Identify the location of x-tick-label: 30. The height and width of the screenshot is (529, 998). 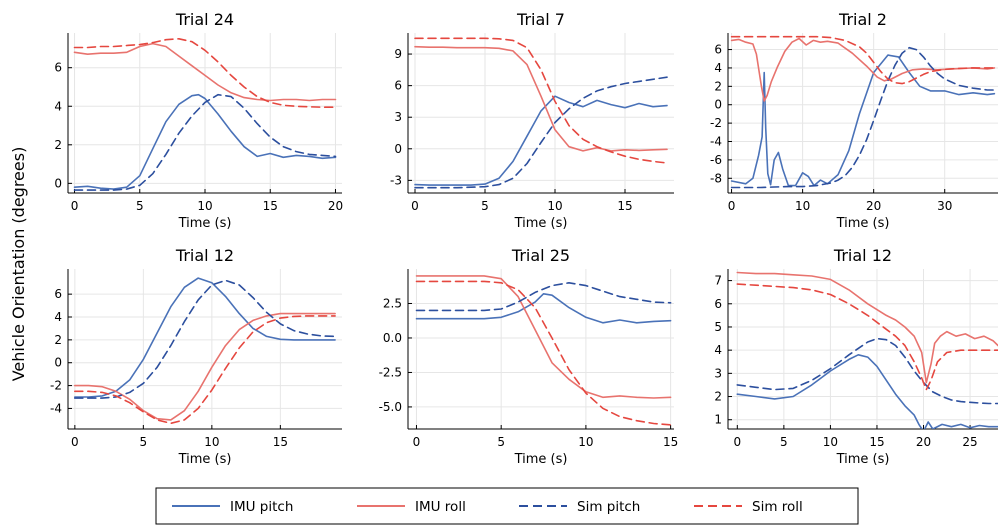
(944, 206).